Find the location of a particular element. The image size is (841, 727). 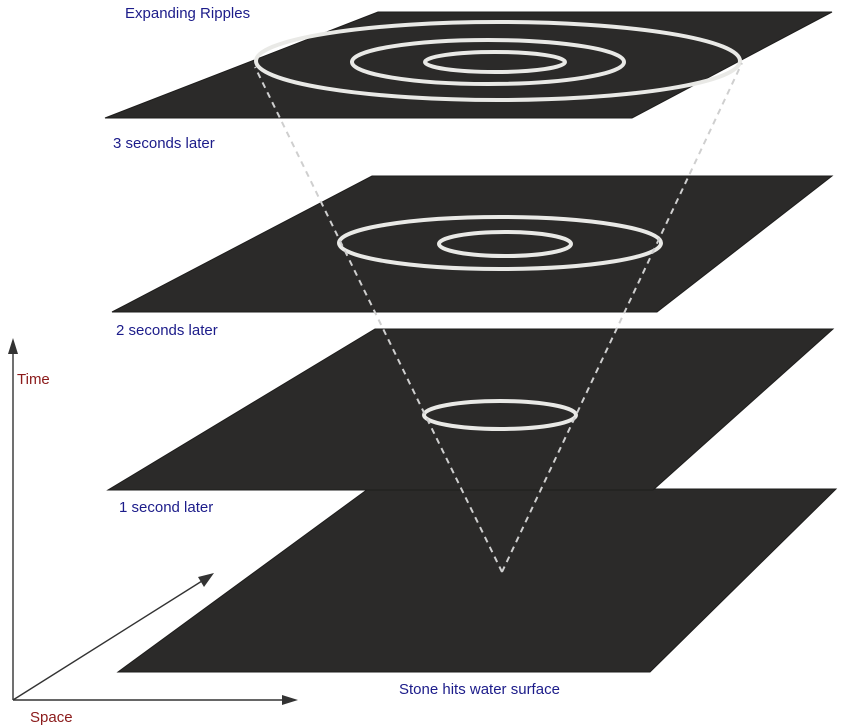

time-axis-label: Time is located at coordinates (33, 379).